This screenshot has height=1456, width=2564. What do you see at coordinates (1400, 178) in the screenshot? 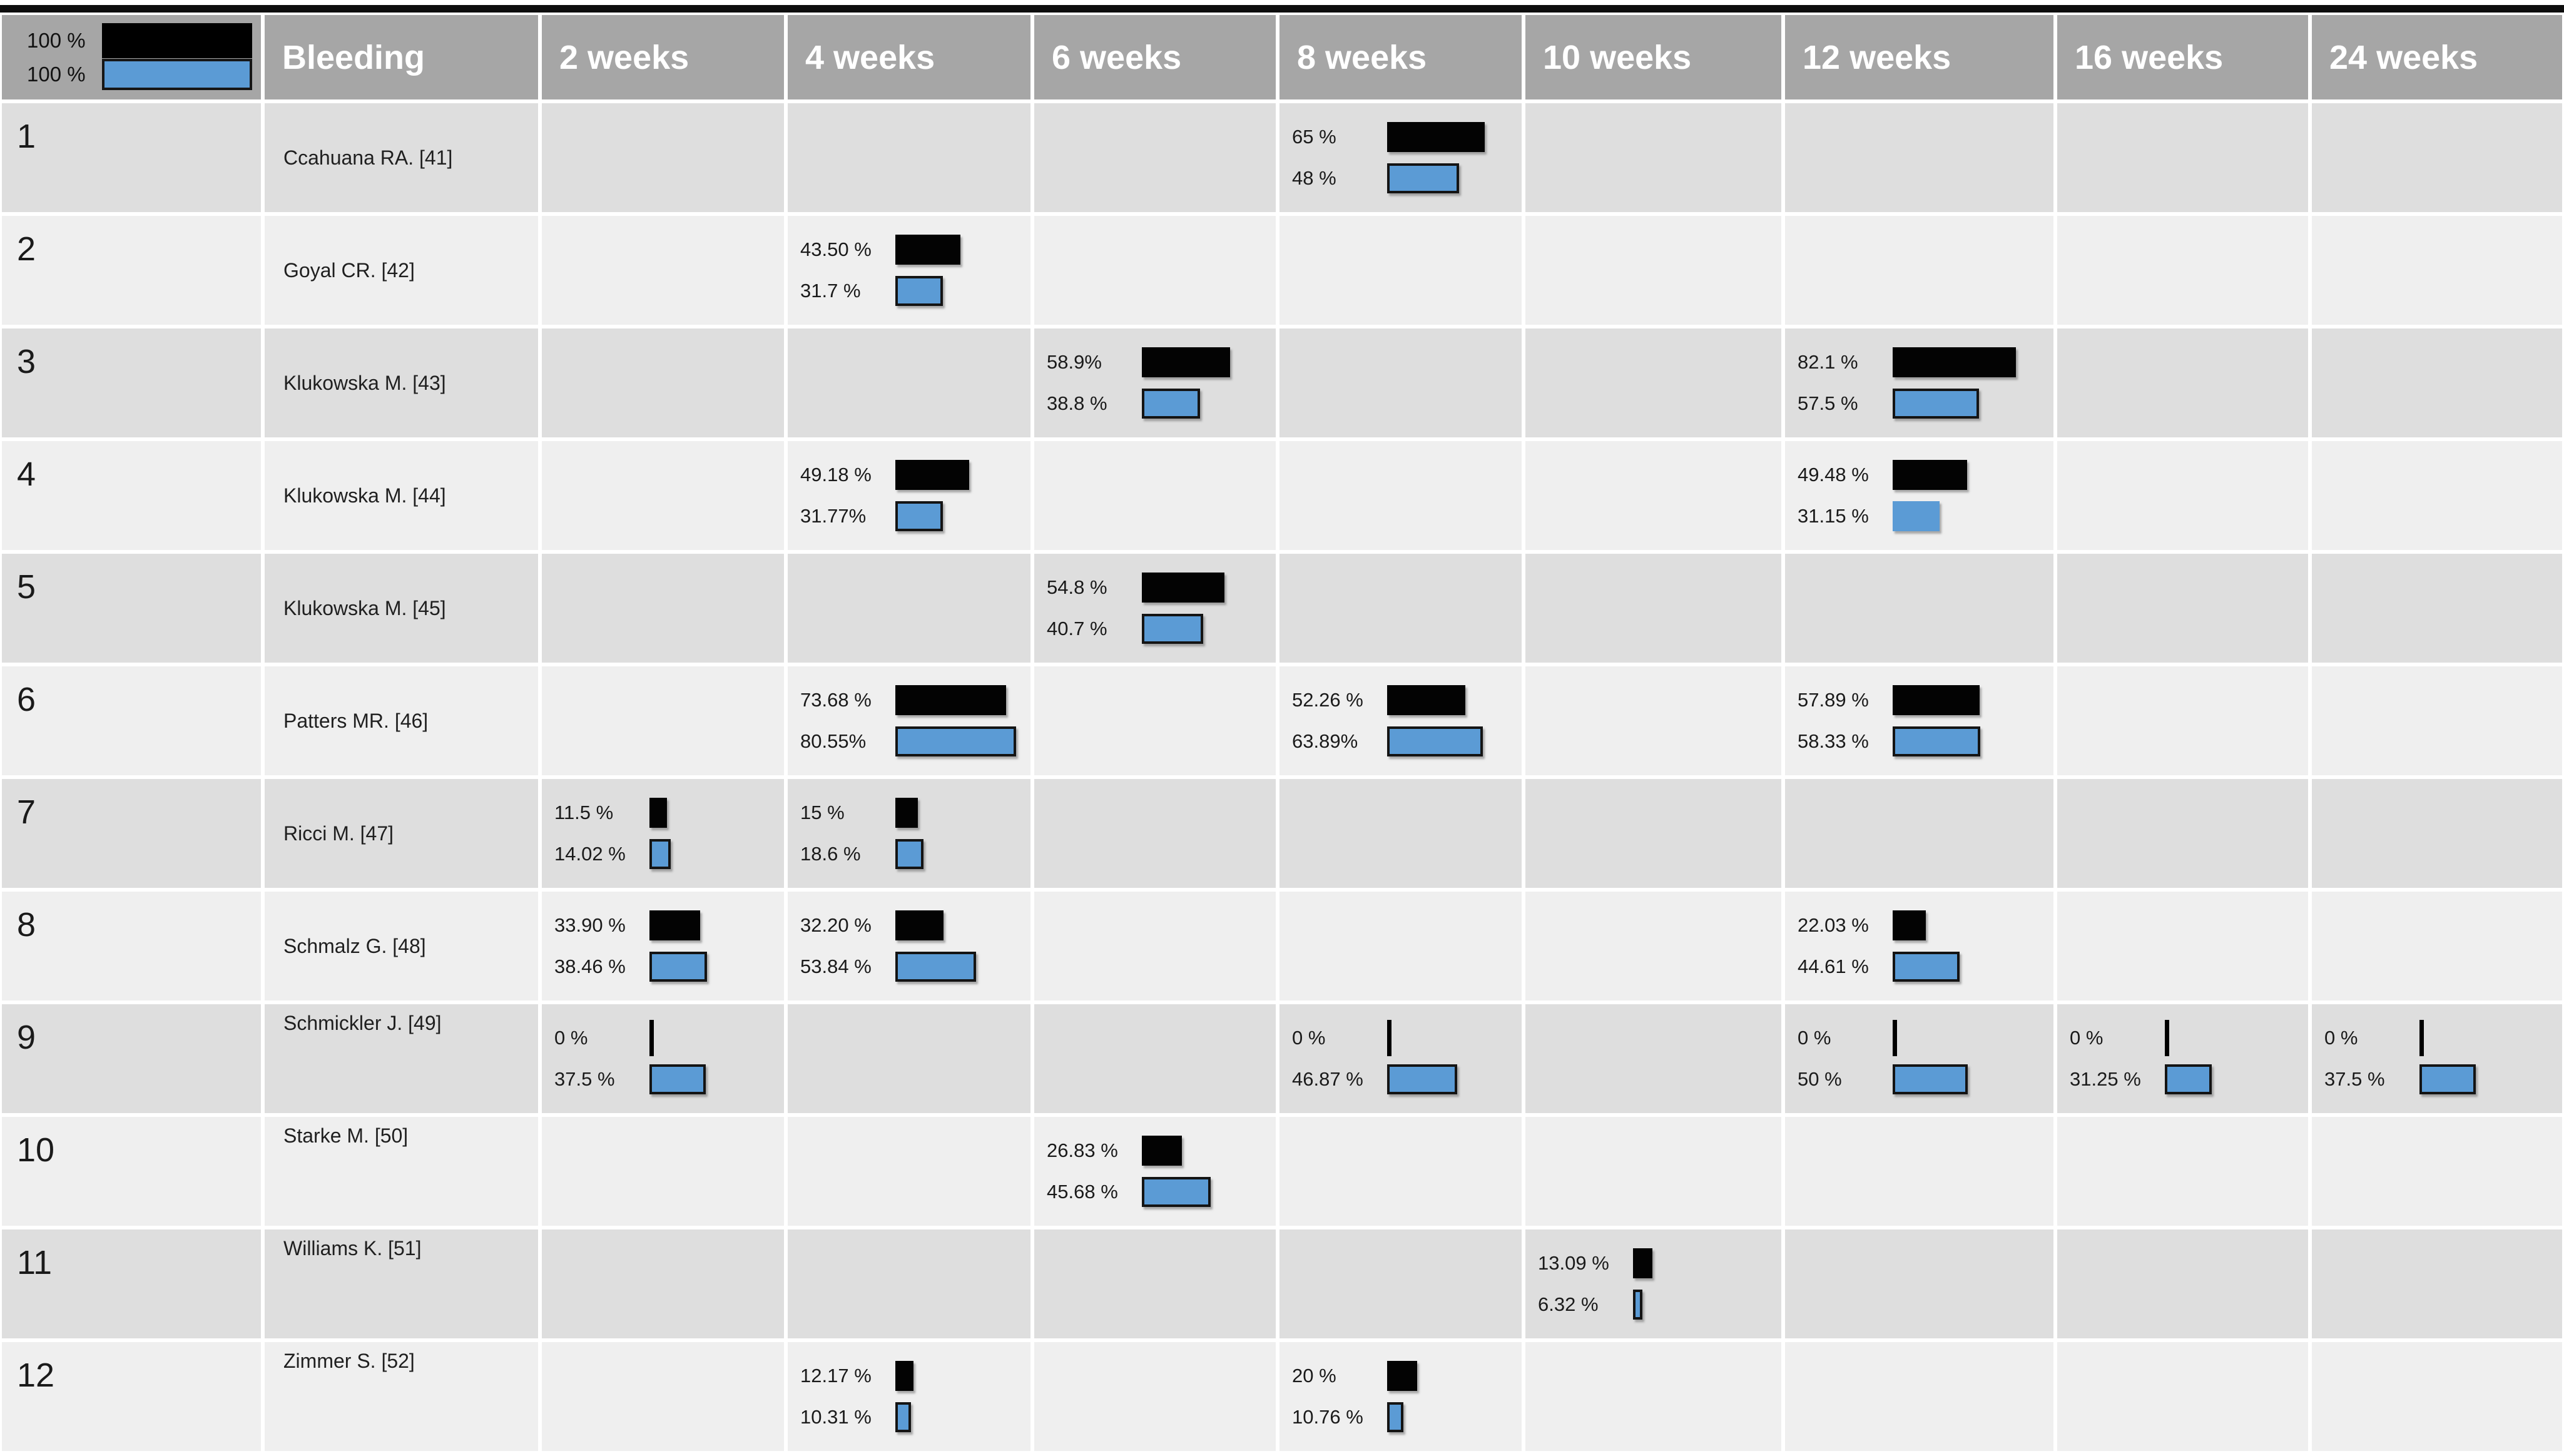
I see `blue-bar-line: 48 %` at bounding box center [1400, 178].